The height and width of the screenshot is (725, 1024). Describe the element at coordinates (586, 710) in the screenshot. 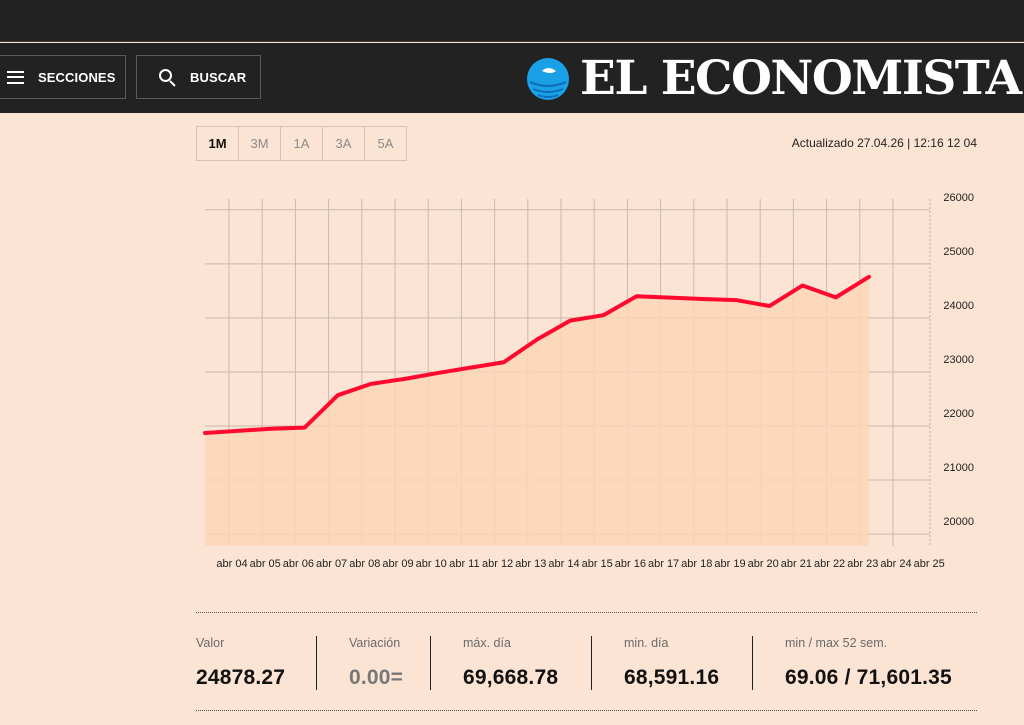

I see `stats-bottom-divider` at that location.